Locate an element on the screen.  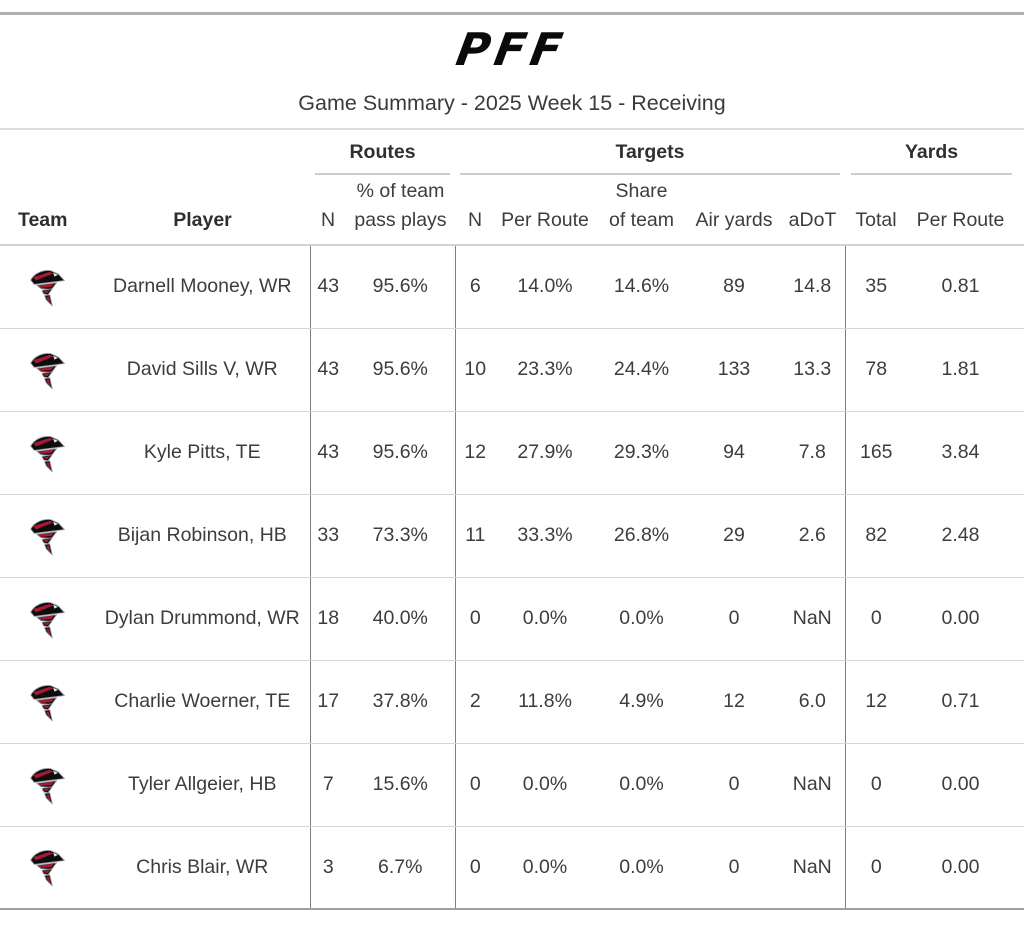
cell-routes-pct: 73.3% is located at coordinates (400, 536).